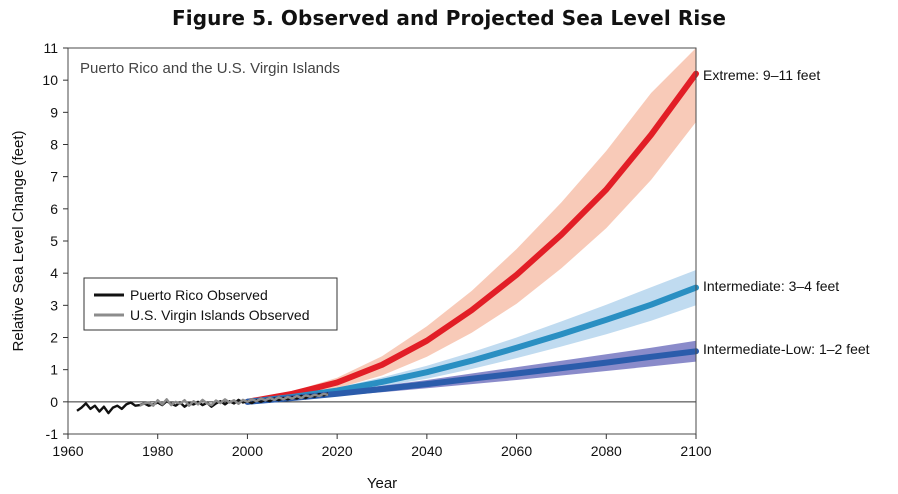 This screenshot has width=898, height=494. I want to click on y-tick-label: 11, so click(50, 48).